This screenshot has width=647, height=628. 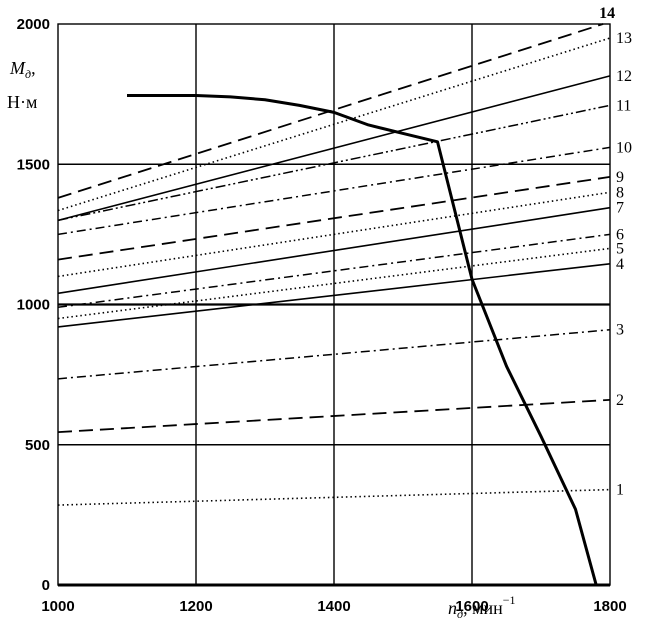 What do you see at coordinates (620, 177) in the screenshot?
I see `line-label-9: 9` at bounding box center [620, 177].